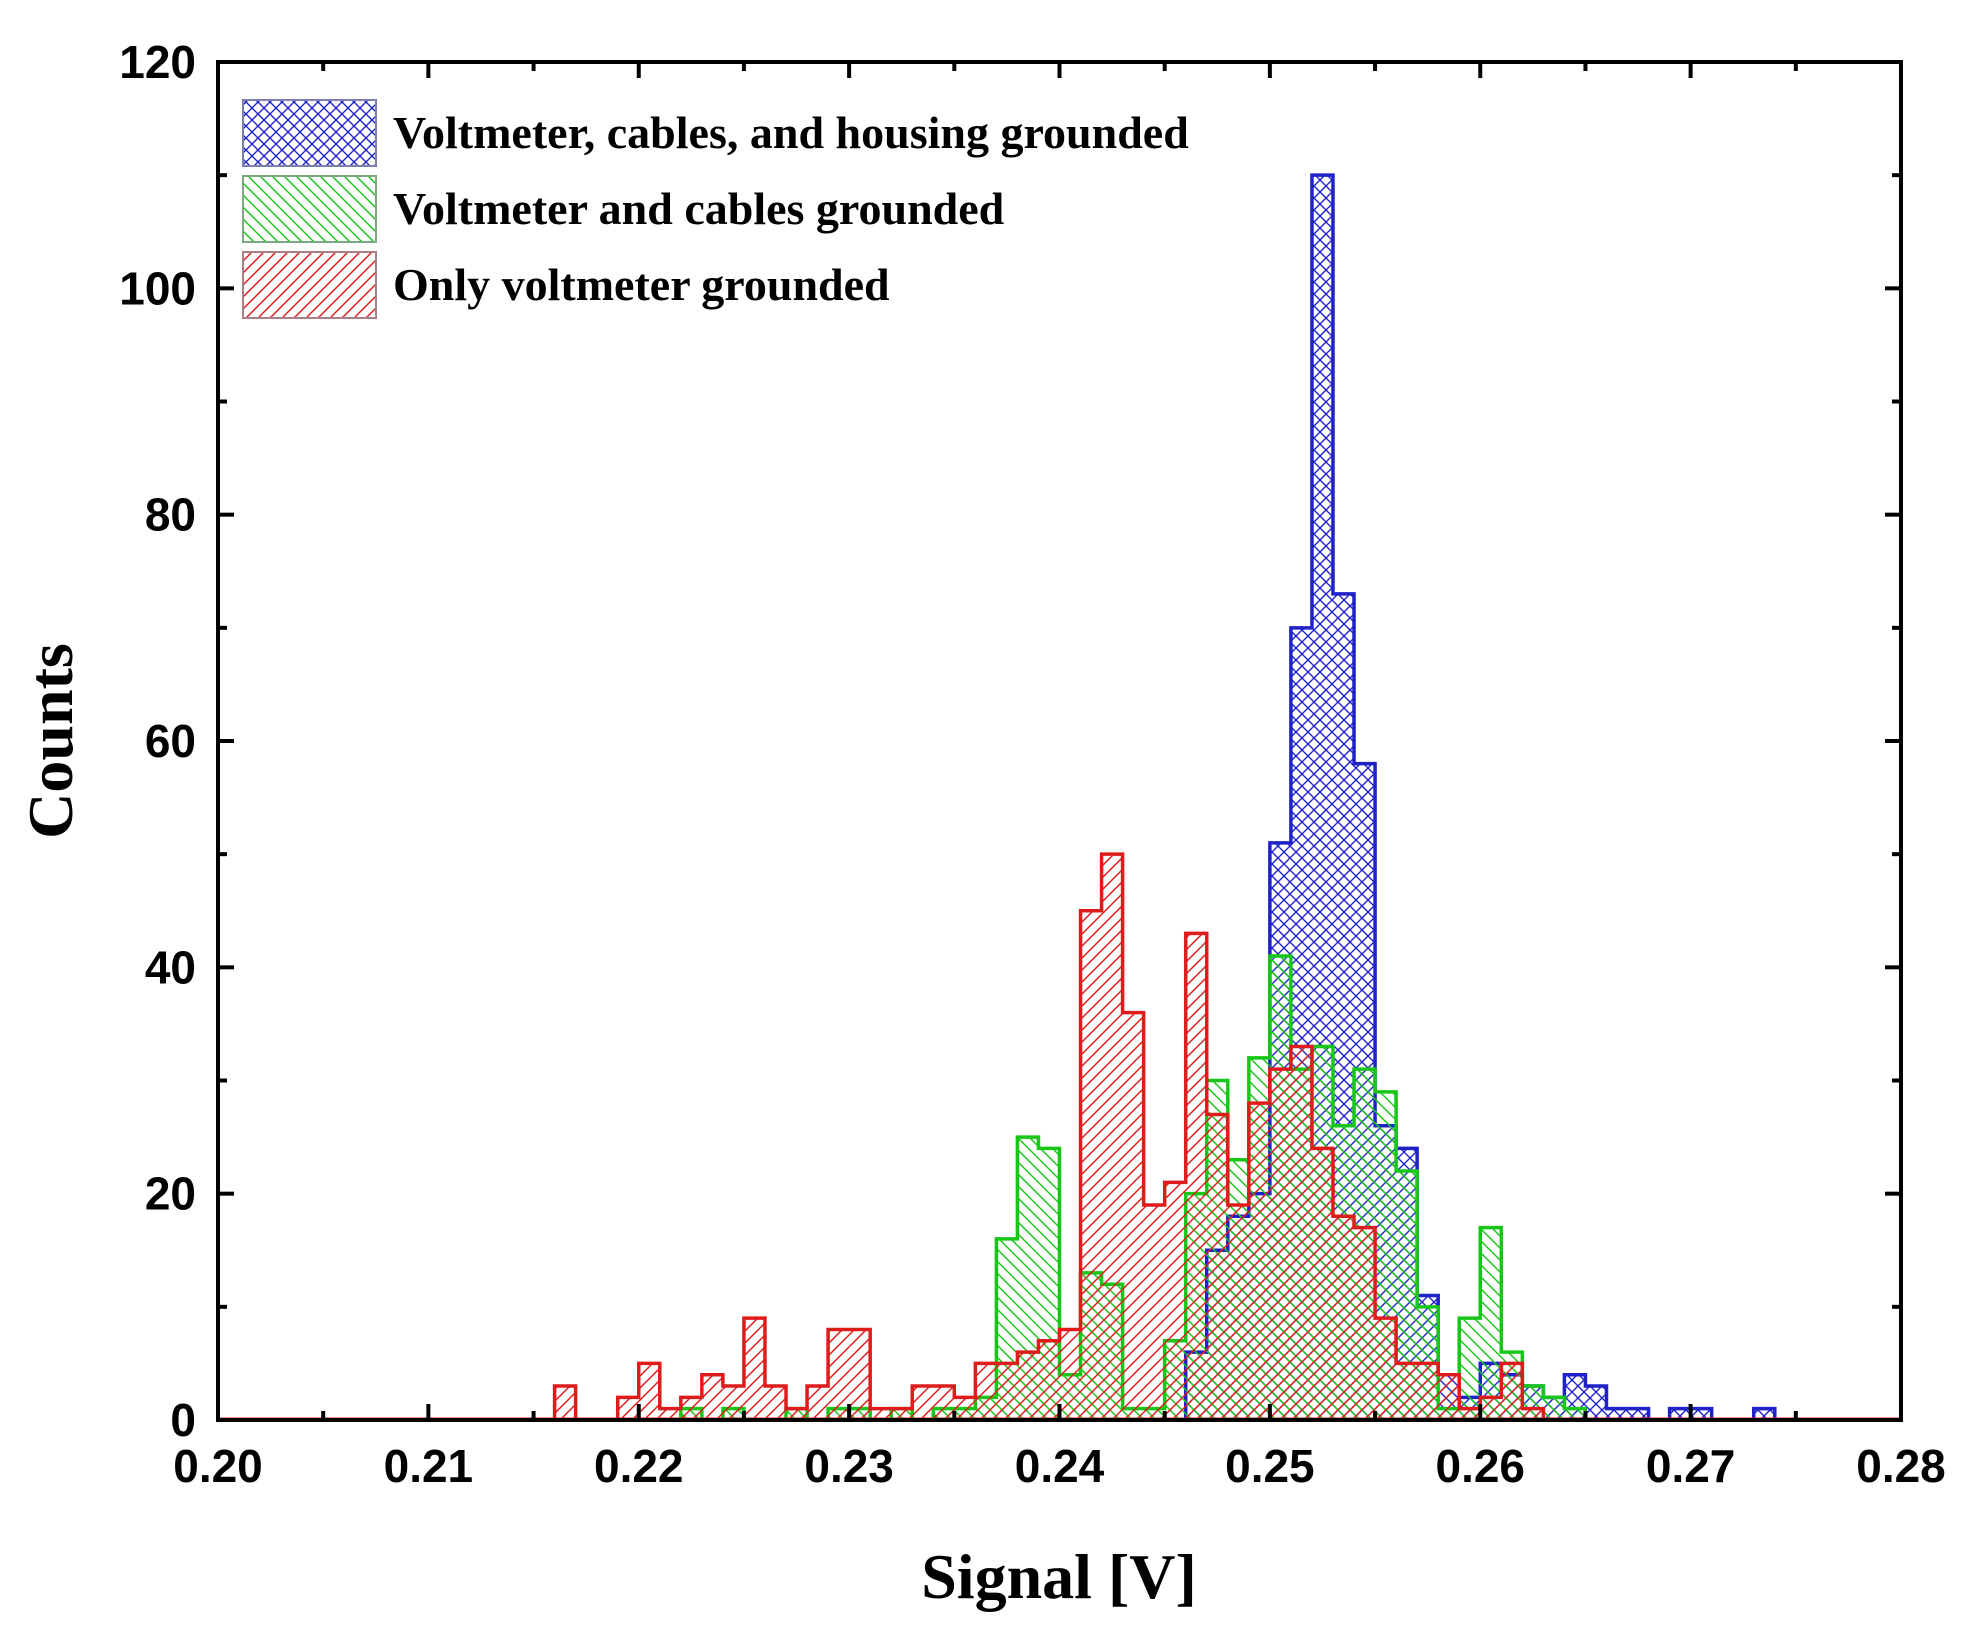 The image size is (1975, 1640). Describe the element at coordinates (170, 515) in the screenshot. I see `y-tick-label: 80` at that location.